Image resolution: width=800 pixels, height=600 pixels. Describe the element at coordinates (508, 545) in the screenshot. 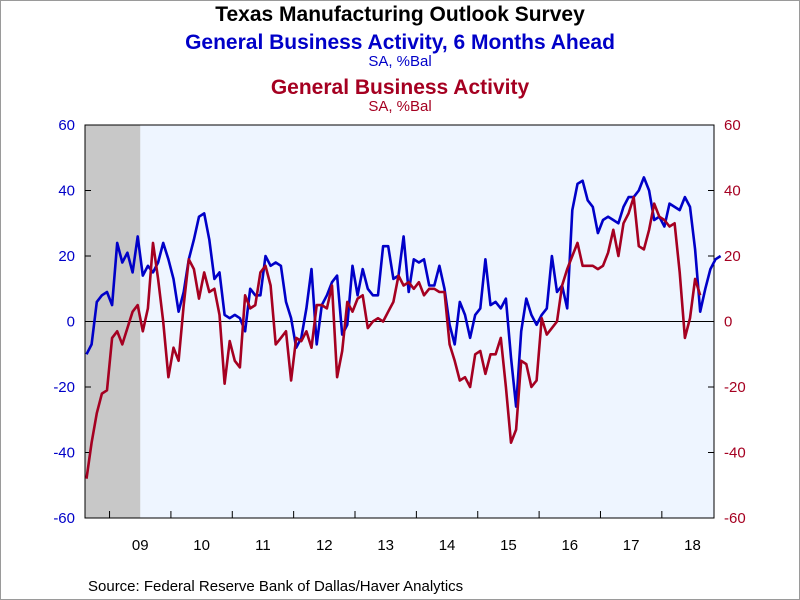

I see `x-tick-label: 15` at that location.